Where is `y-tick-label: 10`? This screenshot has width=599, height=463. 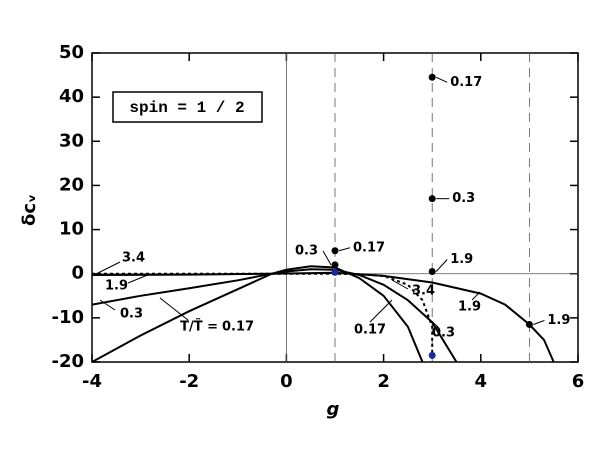 y-tick-label: 10 is located at coordinates (71, 229).